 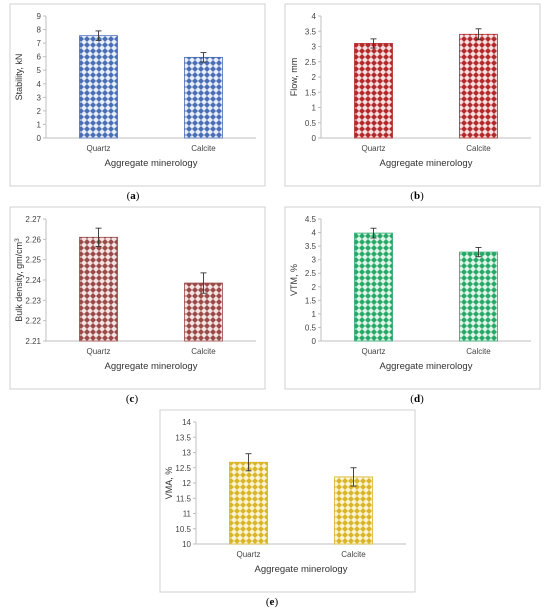 I want to click on y-tick-label: 11.5, so click(x=184, y=498).